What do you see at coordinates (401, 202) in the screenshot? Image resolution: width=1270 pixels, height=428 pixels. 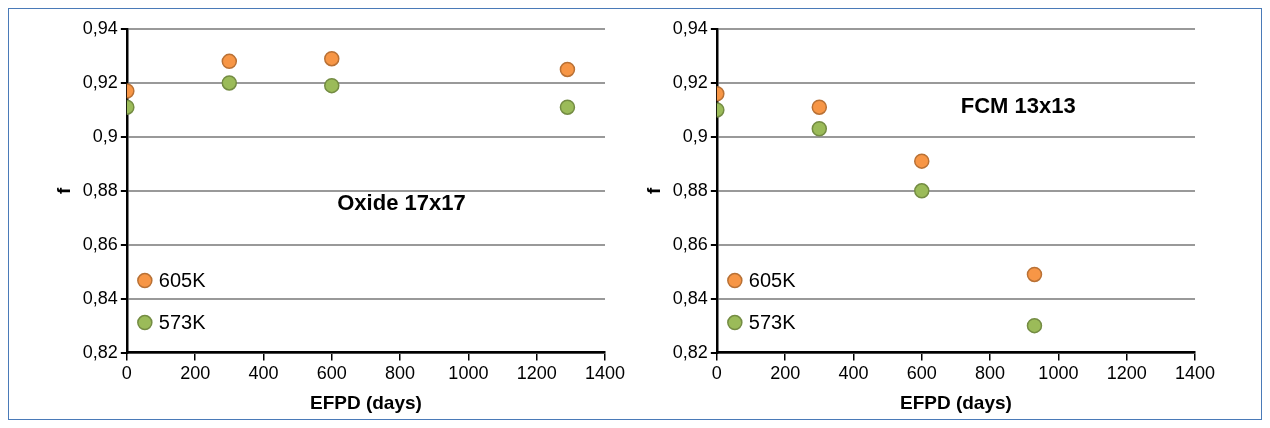 I see `annotation: Oxide 17x17` at bounding box center [401, 202].